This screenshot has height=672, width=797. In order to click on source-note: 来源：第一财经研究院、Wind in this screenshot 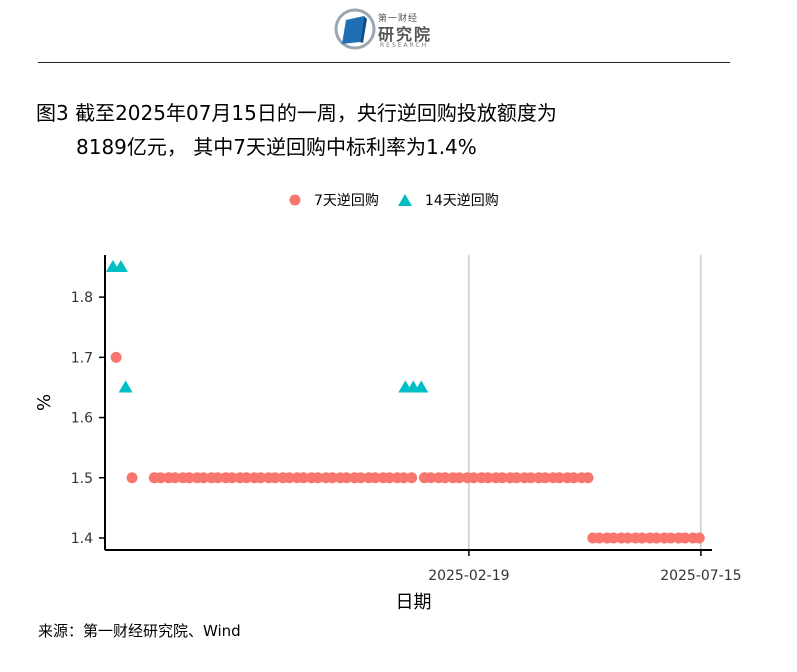, I will do `click(139, 631)`.